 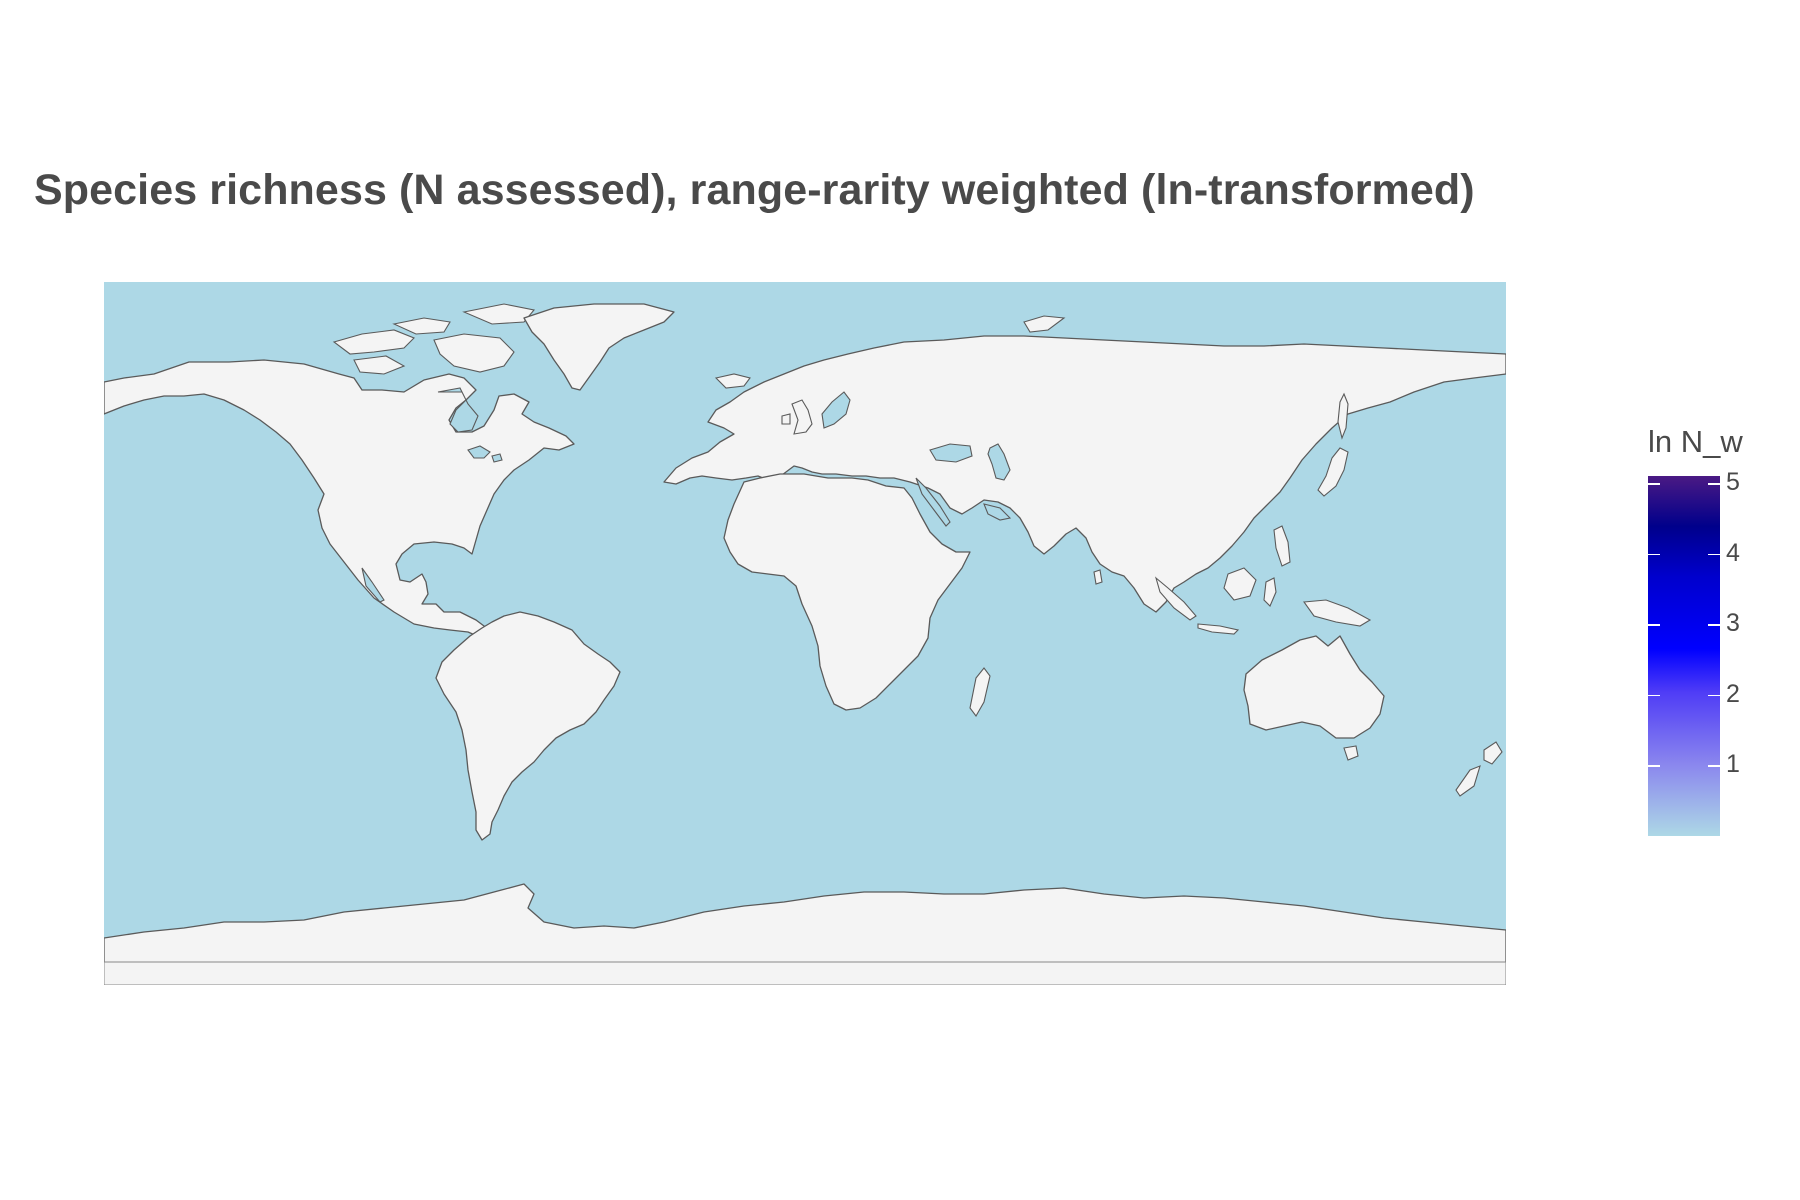 I want to click on sakhalin, so click(x=1343, y=416).